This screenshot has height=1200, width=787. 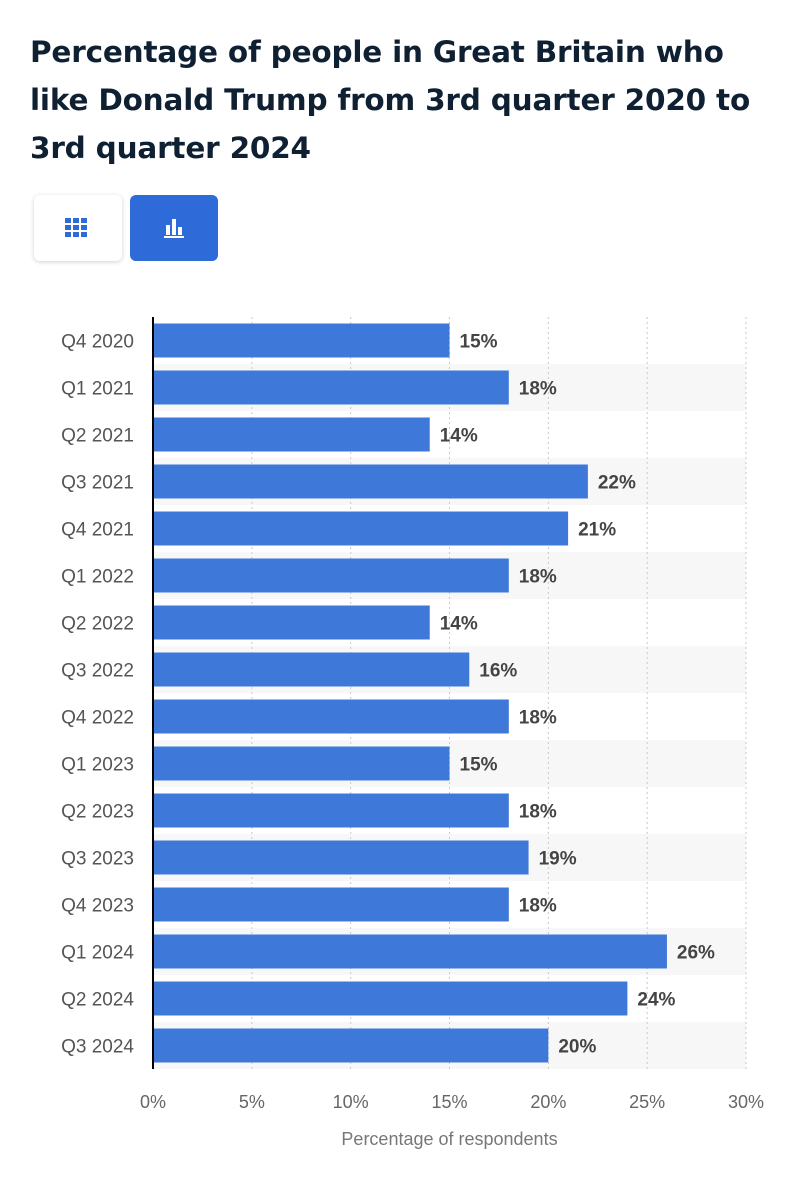 What do you see at coordinates (656, 1000) in the screenshot?
I see `value-label: 24%` at bounding box center [656, 1000].